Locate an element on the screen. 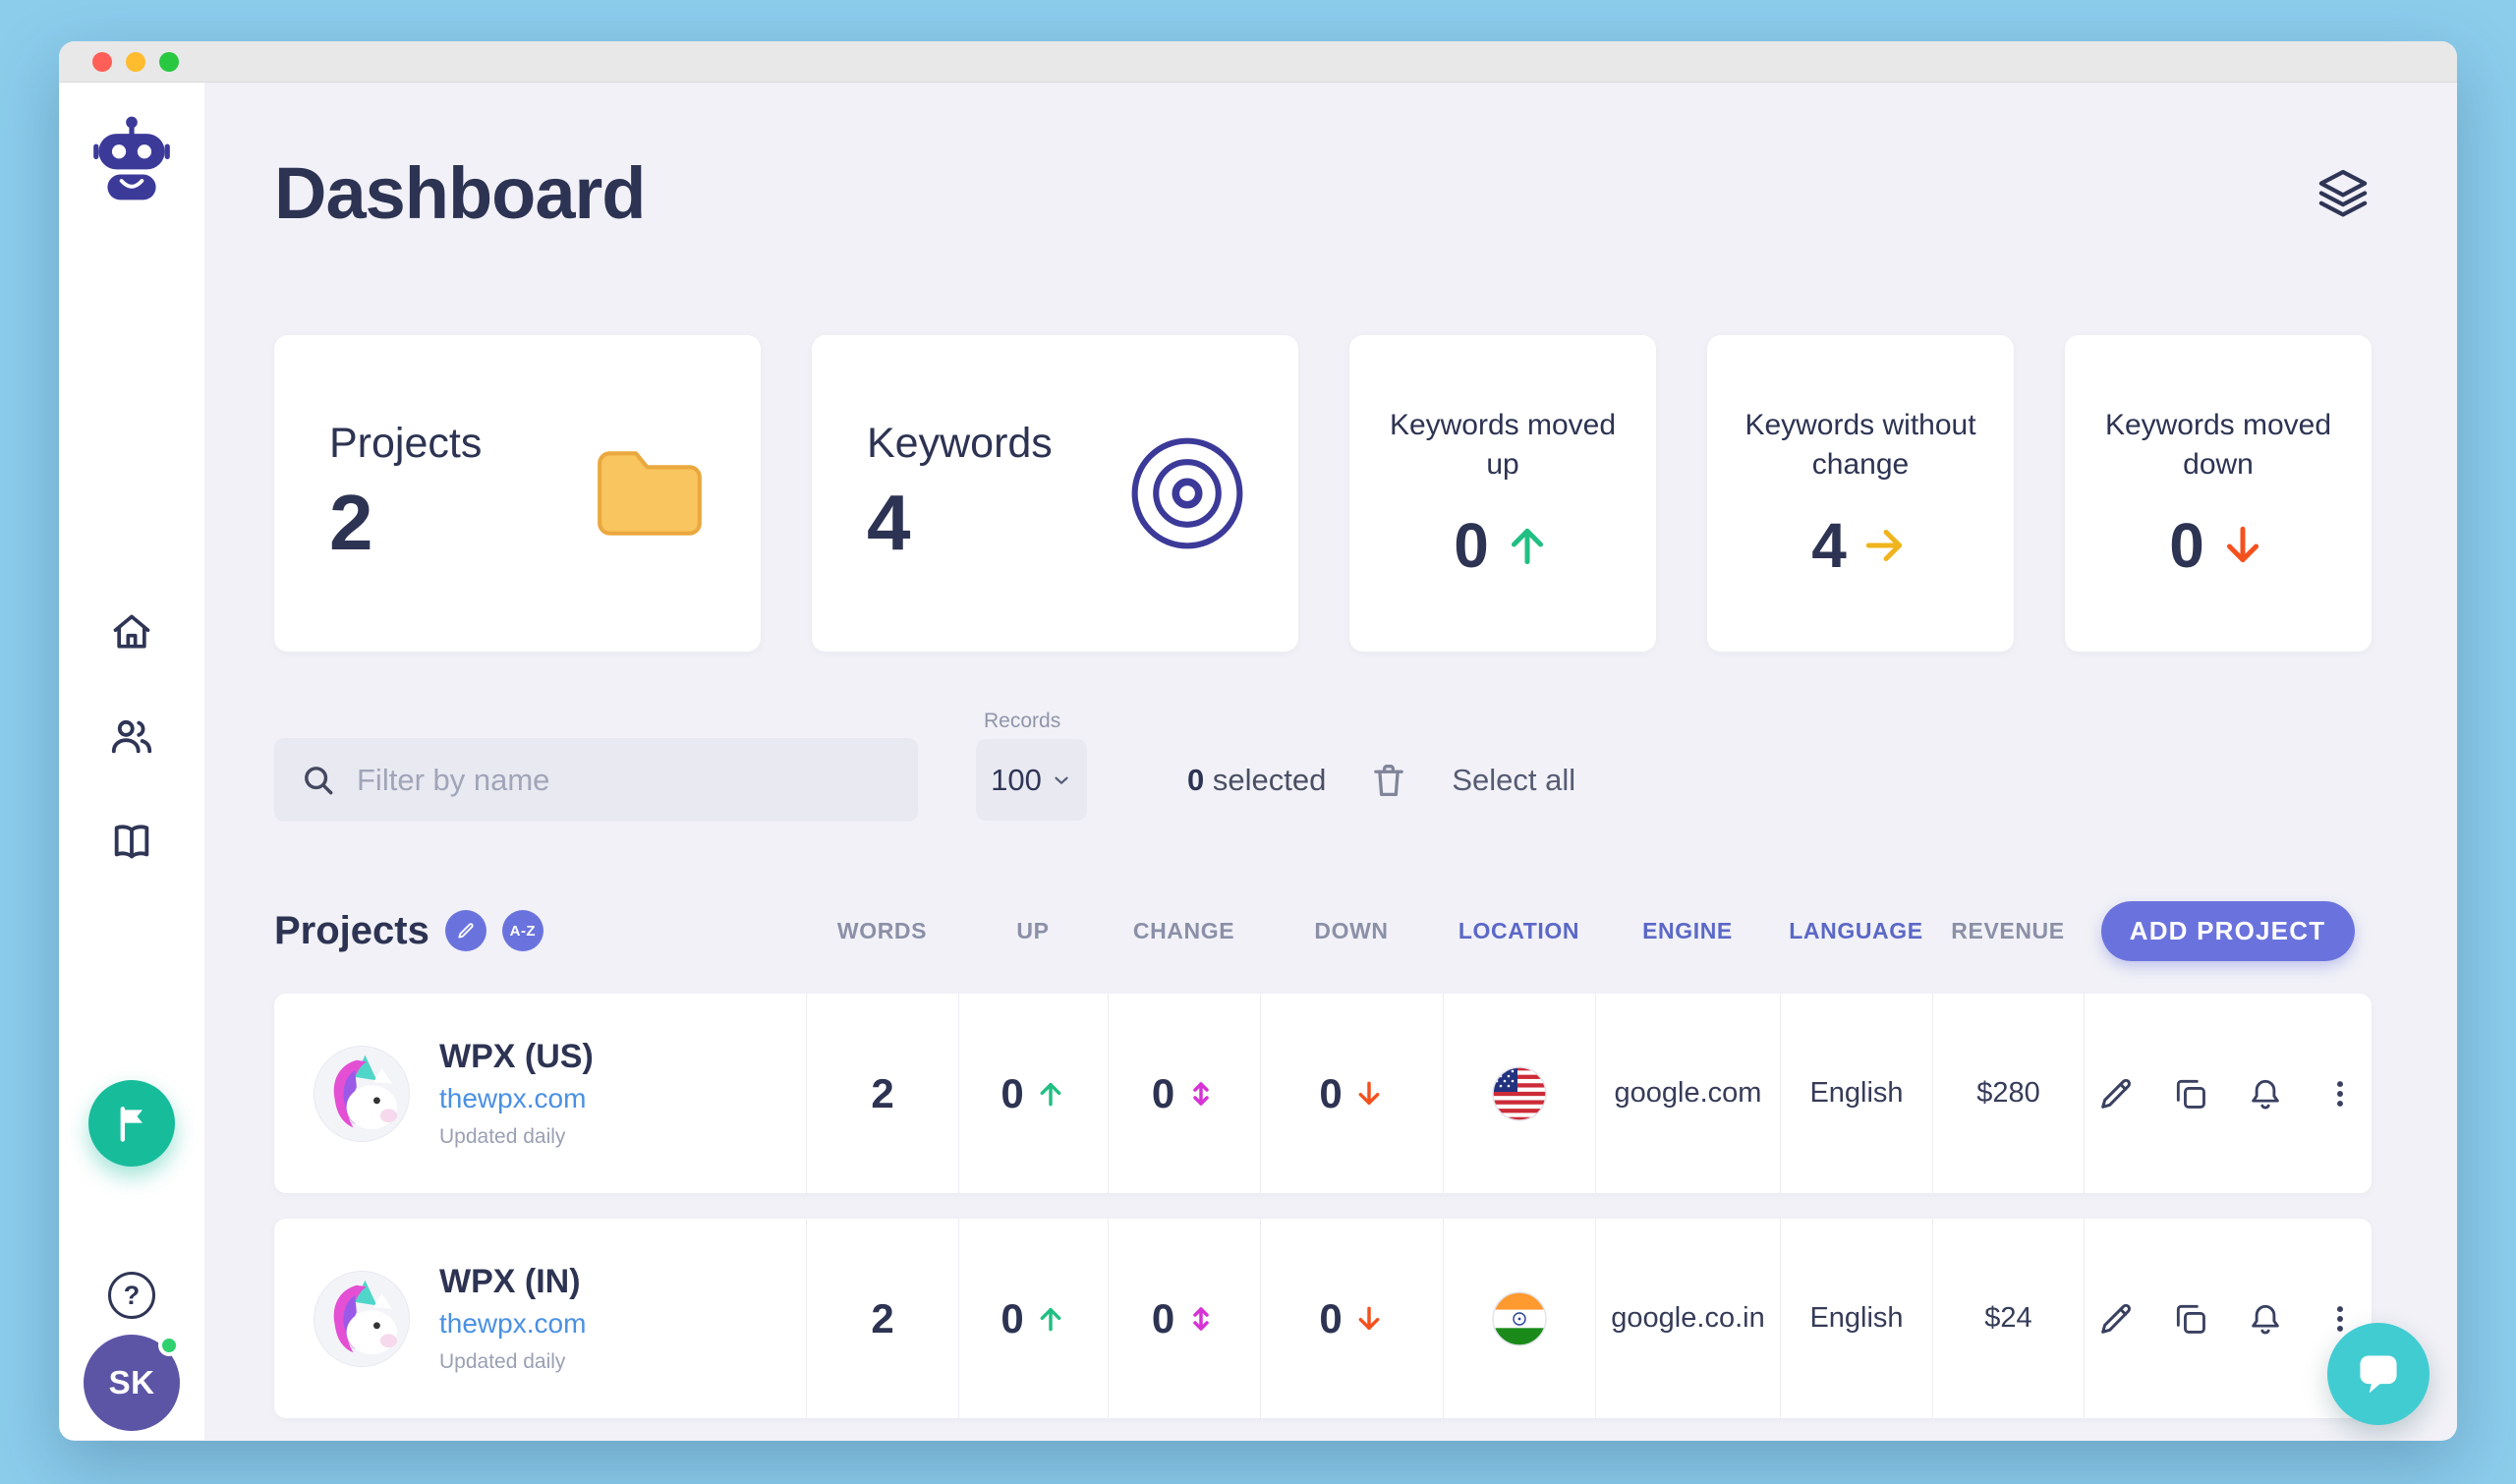 The height and width of the screenshot is (1484, 2516). india-flag-icon is located at coordinates (1519, 1318).